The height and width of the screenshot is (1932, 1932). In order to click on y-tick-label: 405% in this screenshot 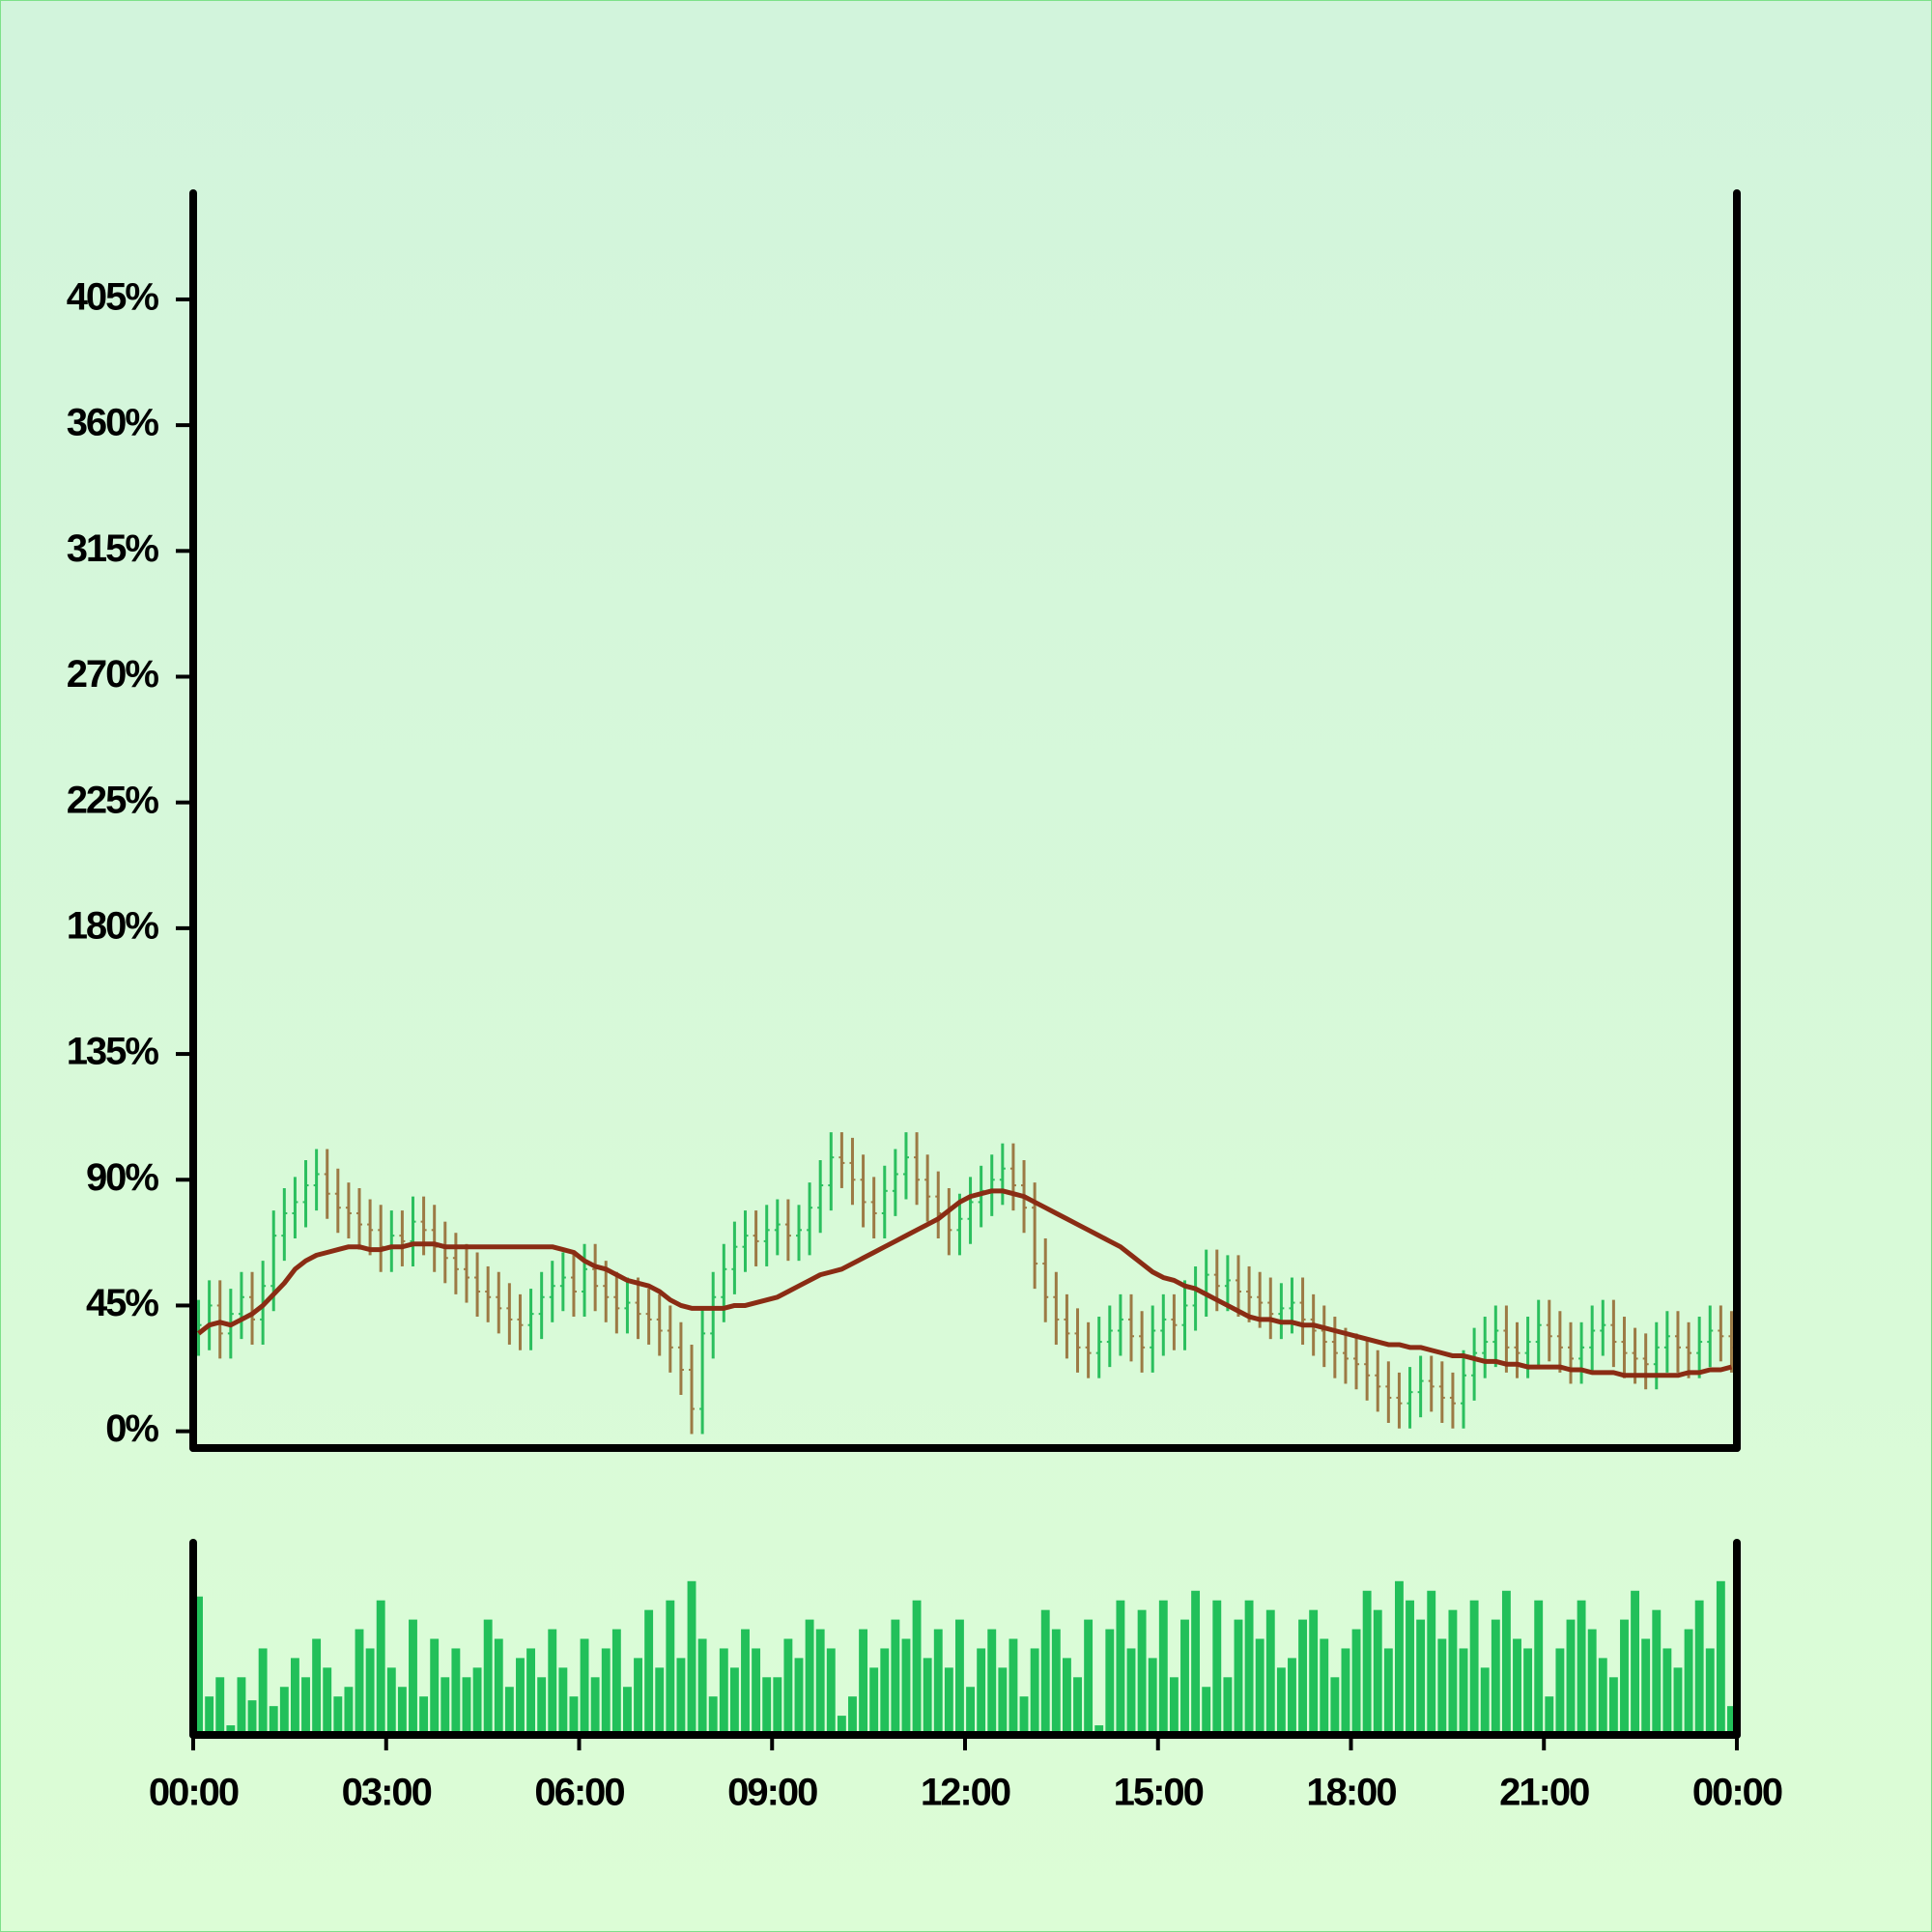, I will do `click(113, 297)`.